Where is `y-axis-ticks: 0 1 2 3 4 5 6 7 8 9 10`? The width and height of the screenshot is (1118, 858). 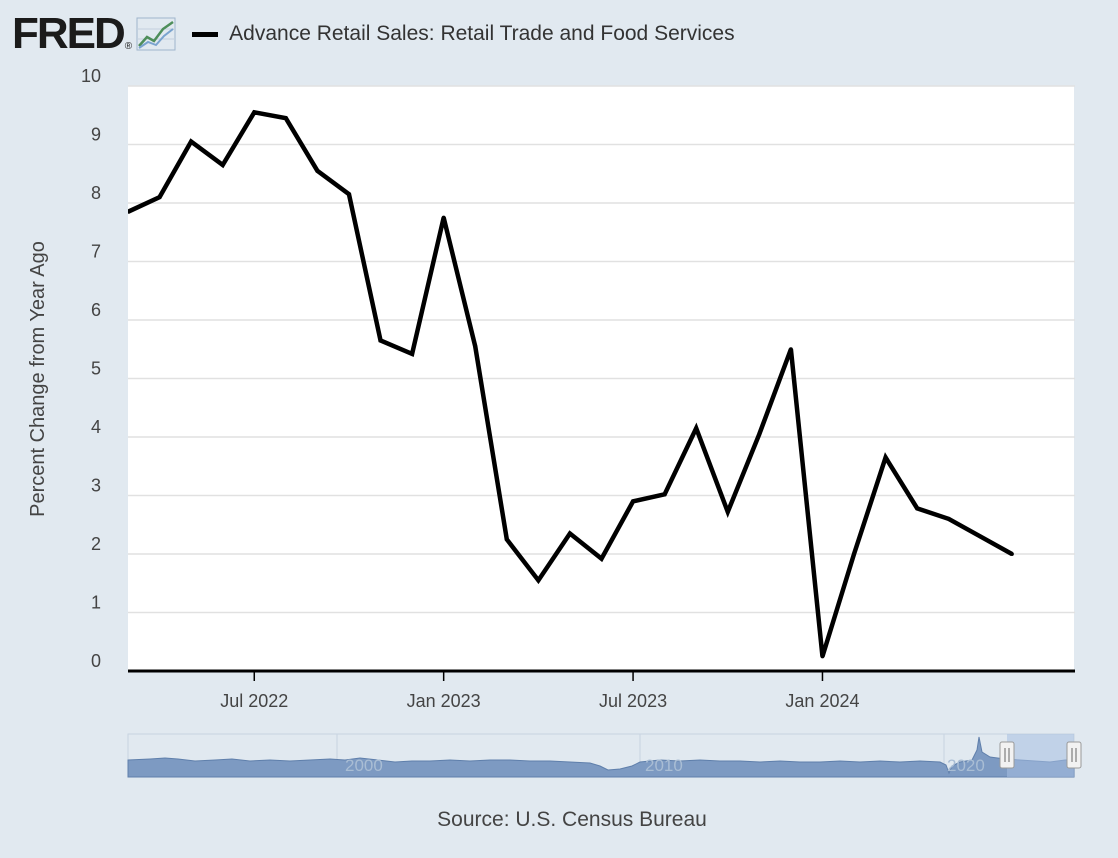
y-axis-ticks: 0 1 2 3 4 5 6 7 8 9 10 is located at coordinates (91, 368).